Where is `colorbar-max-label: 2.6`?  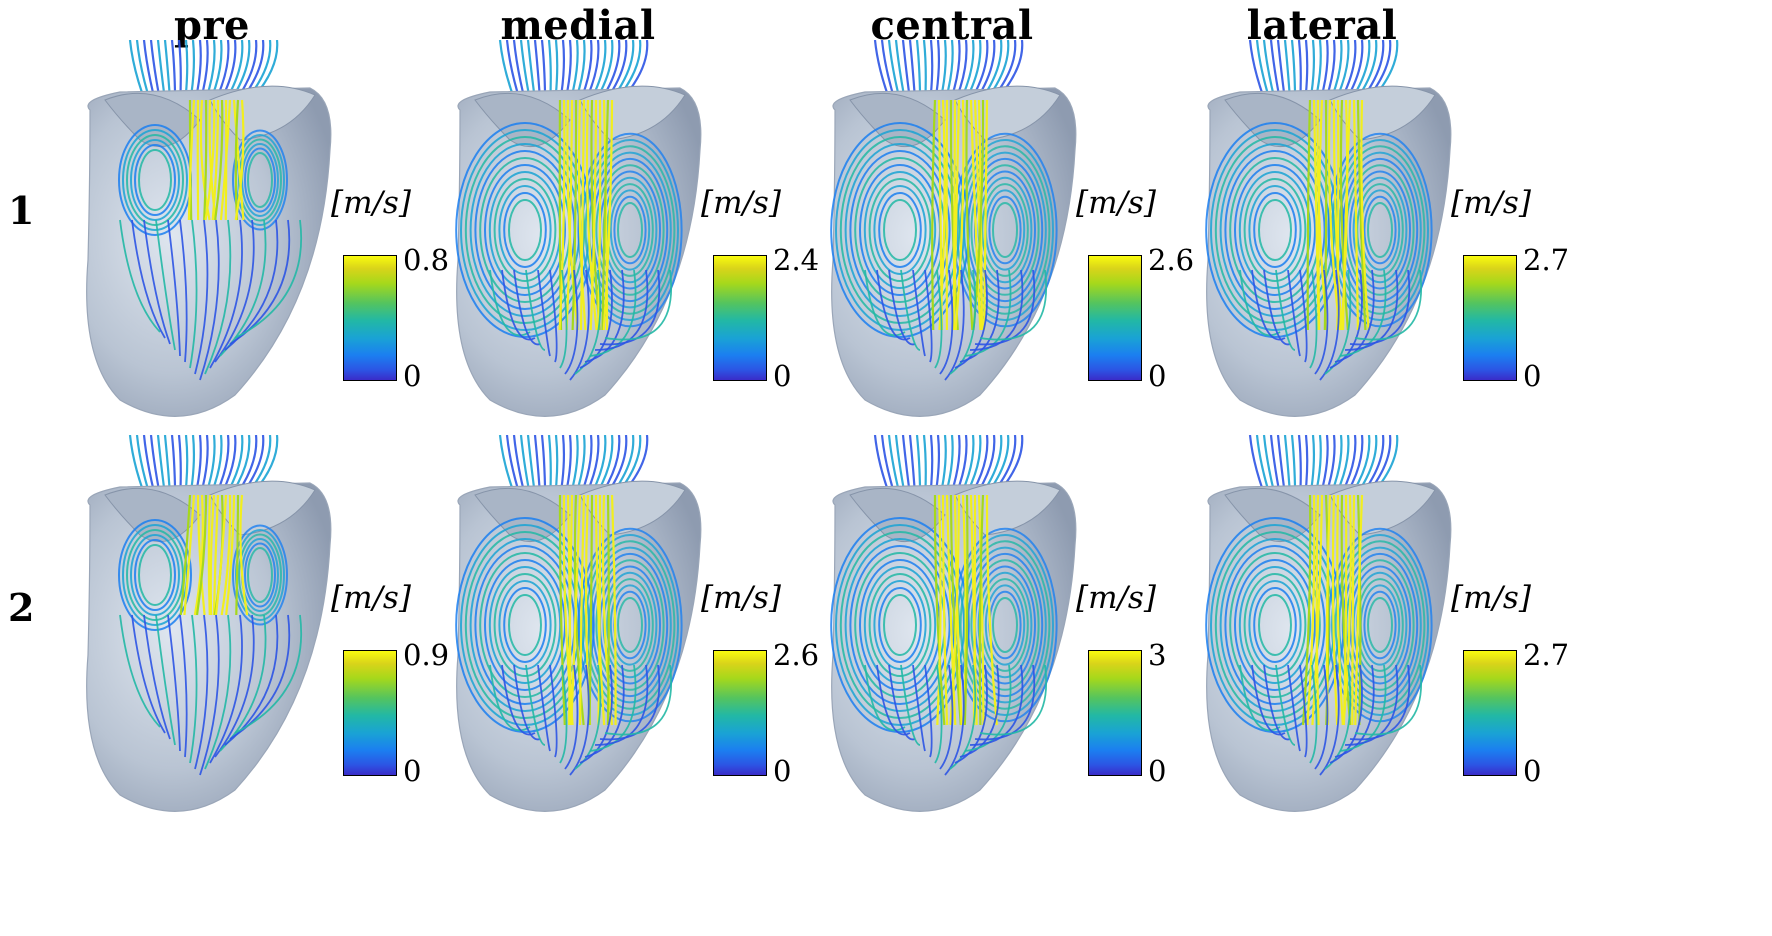 colorbar-max-label: 2.6 is located at coordinates (1171, 260).